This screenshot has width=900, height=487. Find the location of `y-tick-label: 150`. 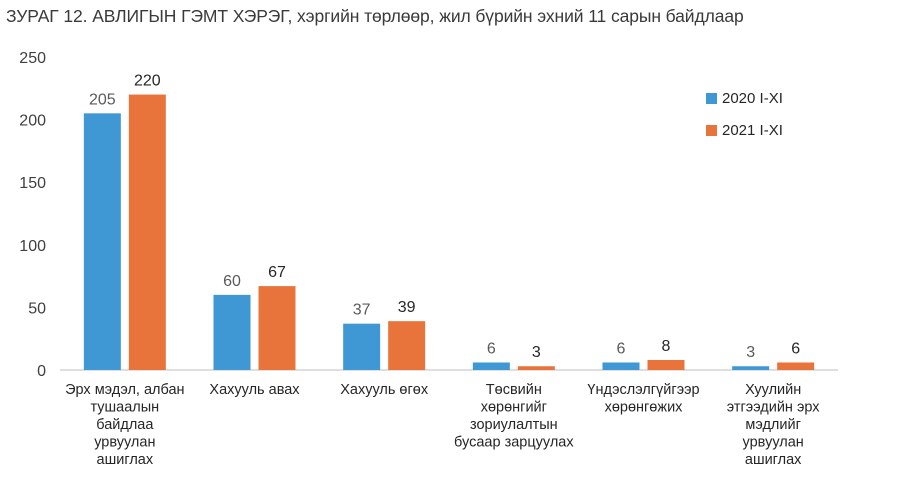

y-tick-label: 150 is located at coordinates (32, 183).